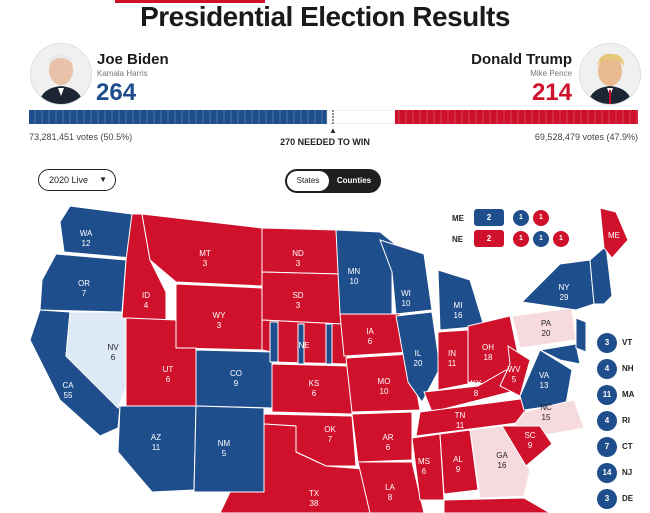 This screenshot has height=513, width=650. I want to click on state-wv, so click(515, 371).